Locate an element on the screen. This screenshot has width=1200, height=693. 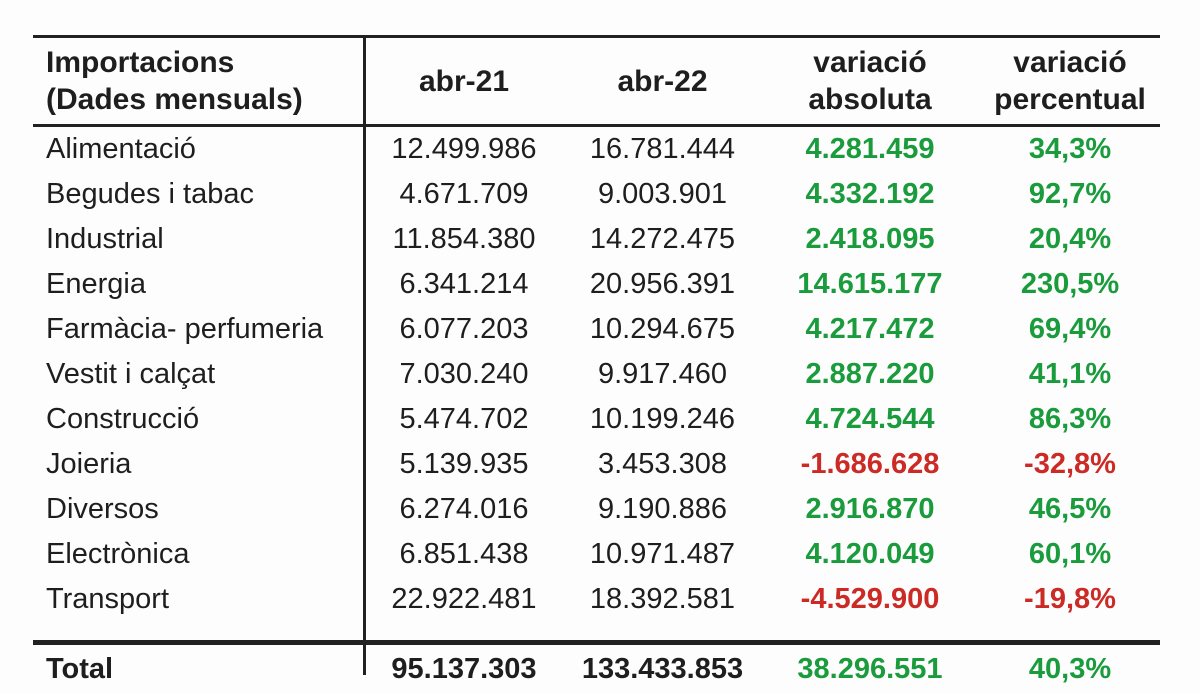
total-abr21-value: 95.137.303 is located at coordinates (464, 668).